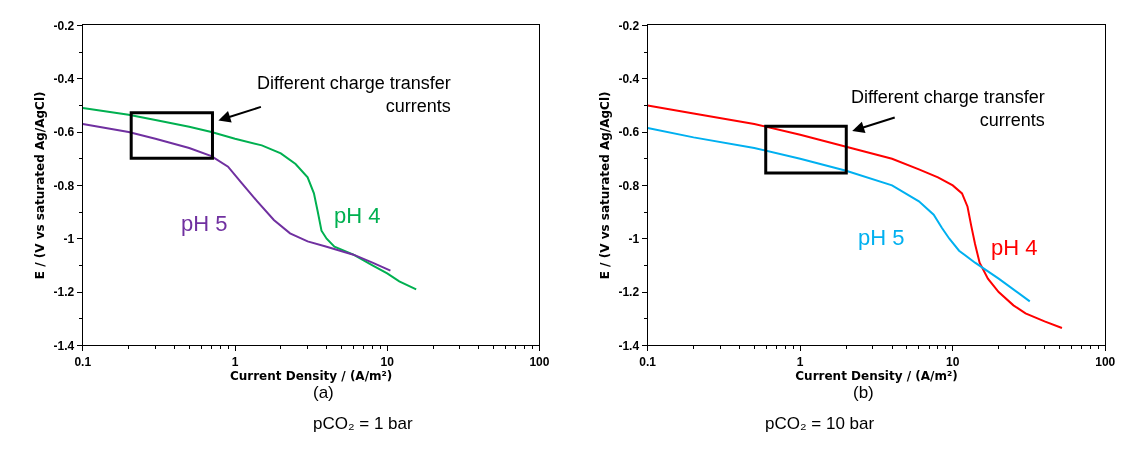 This screenshot has width=1133, height=458. Describe the element at coordinates (323, 392) in the screenshot. I see `text: (a)` at that location.